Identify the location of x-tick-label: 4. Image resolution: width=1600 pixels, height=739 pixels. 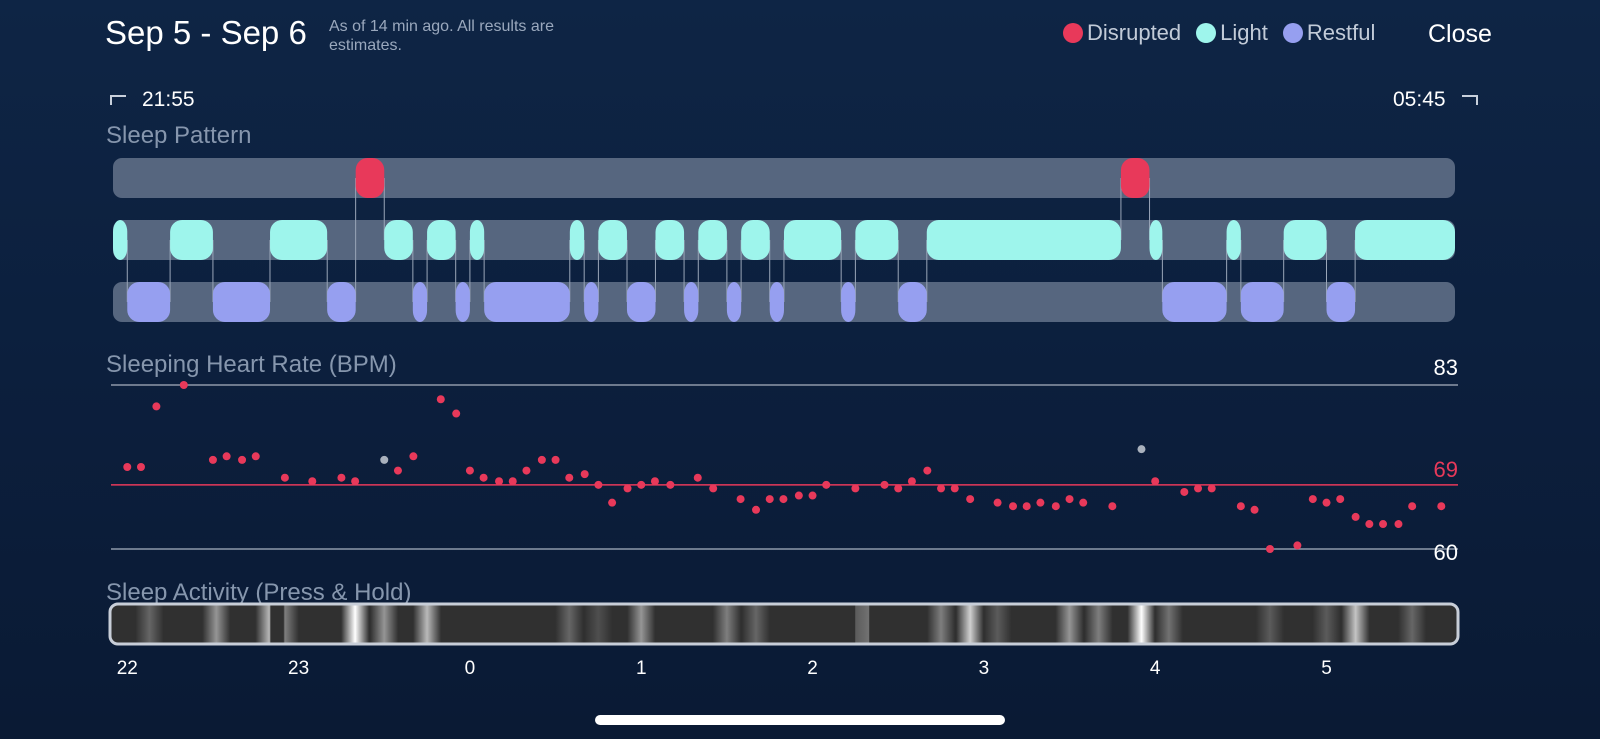
(1155, 668).